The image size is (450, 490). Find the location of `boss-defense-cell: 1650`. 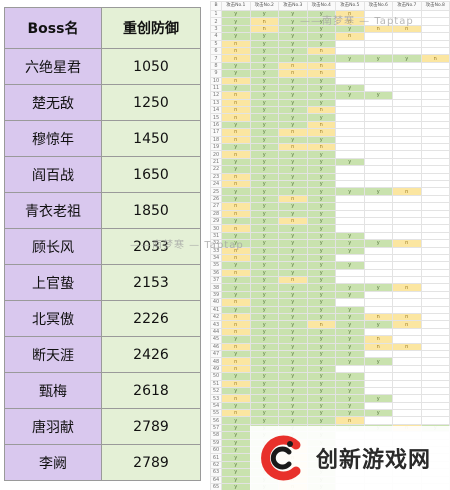

boss-defense-cell: 1650 is located at coordinates (151, 174).